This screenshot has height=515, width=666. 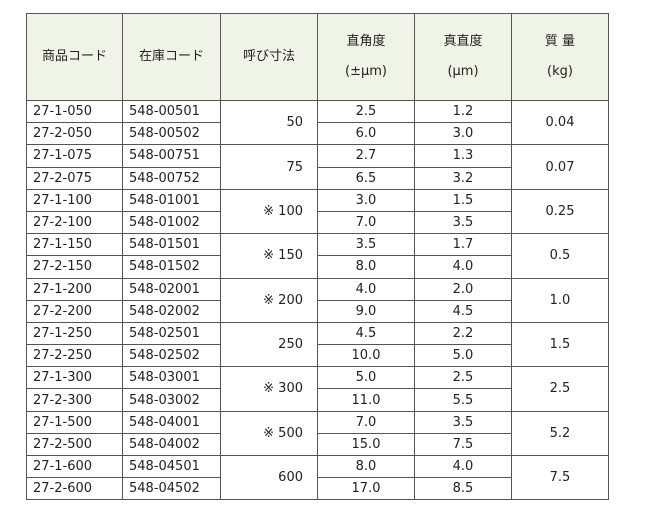 What do you see at coordinates (366, 289) in the screenshot?
I see `perpendicularity: 4.0` at bounding box center [366, 289].